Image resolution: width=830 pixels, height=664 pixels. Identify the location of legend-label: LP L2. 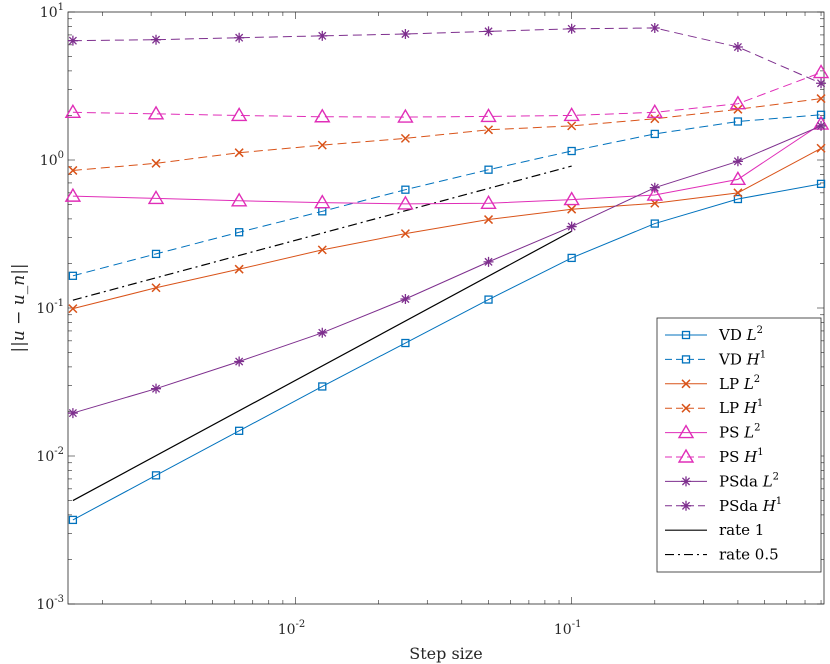
(739, 383).